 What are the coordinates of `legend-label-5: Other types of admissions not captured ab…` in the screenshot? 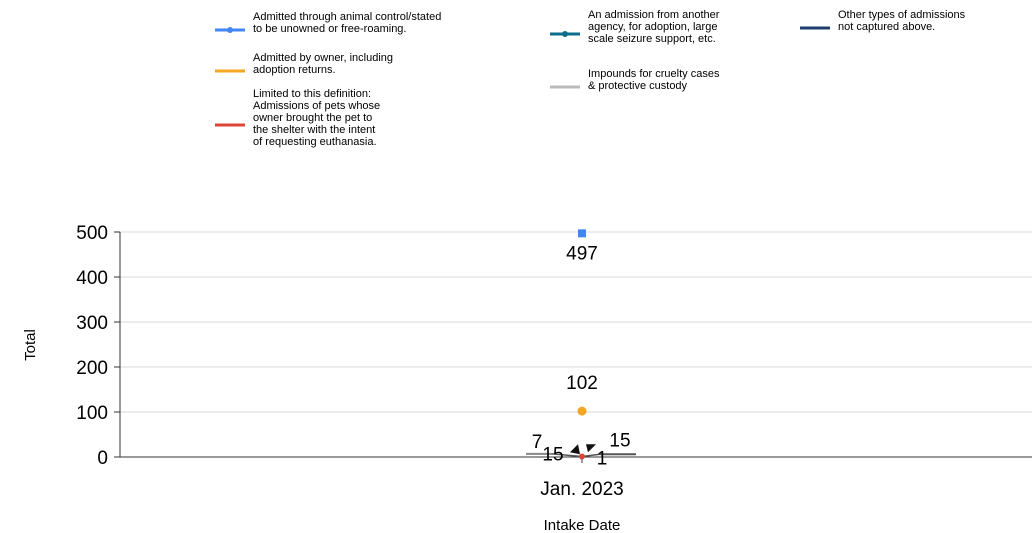 It's located at (902, 21).